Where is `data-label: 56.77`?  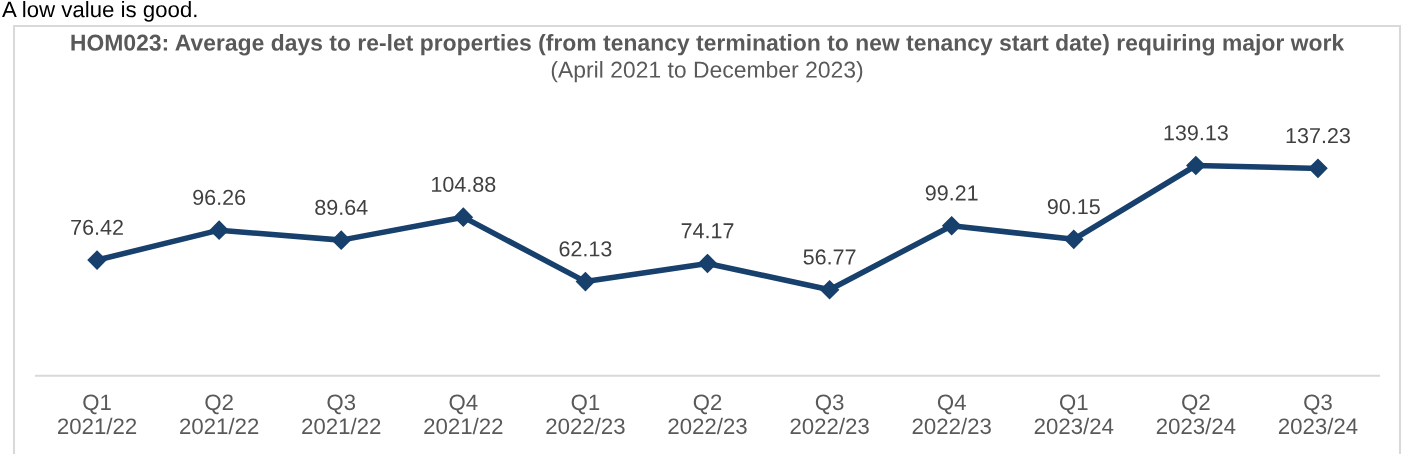
data-label: 56.77 is located at coordinates (829, 257).